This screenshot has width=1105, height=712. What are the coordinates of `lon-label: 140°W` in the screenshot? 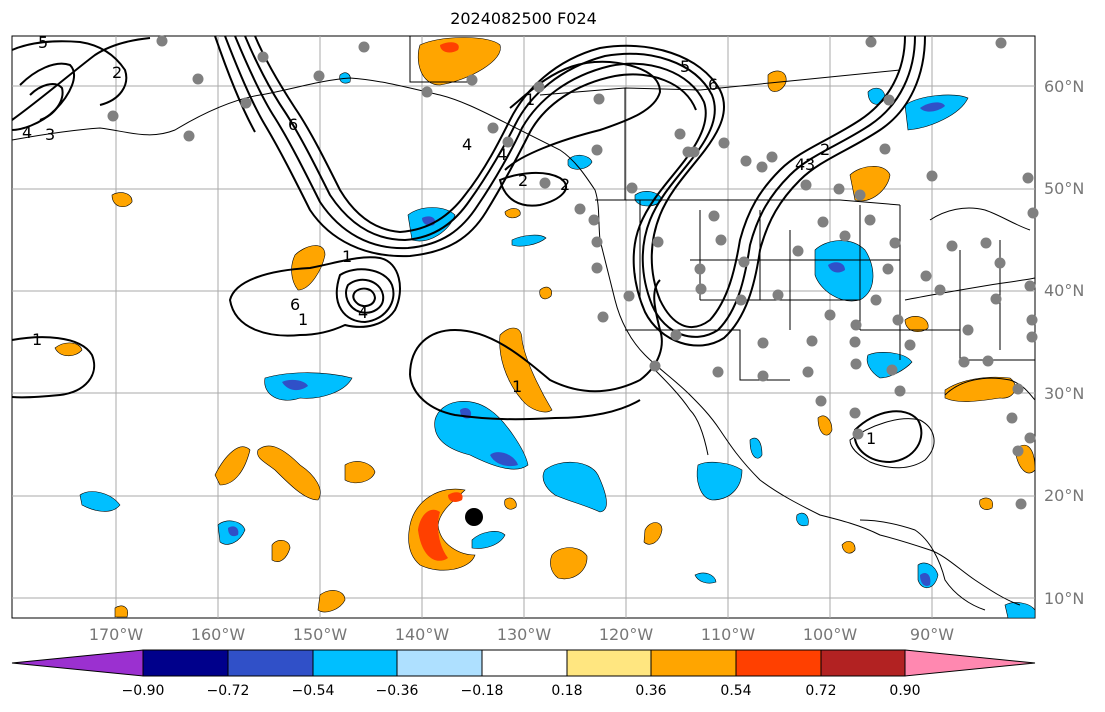 It's located at (422, 634).